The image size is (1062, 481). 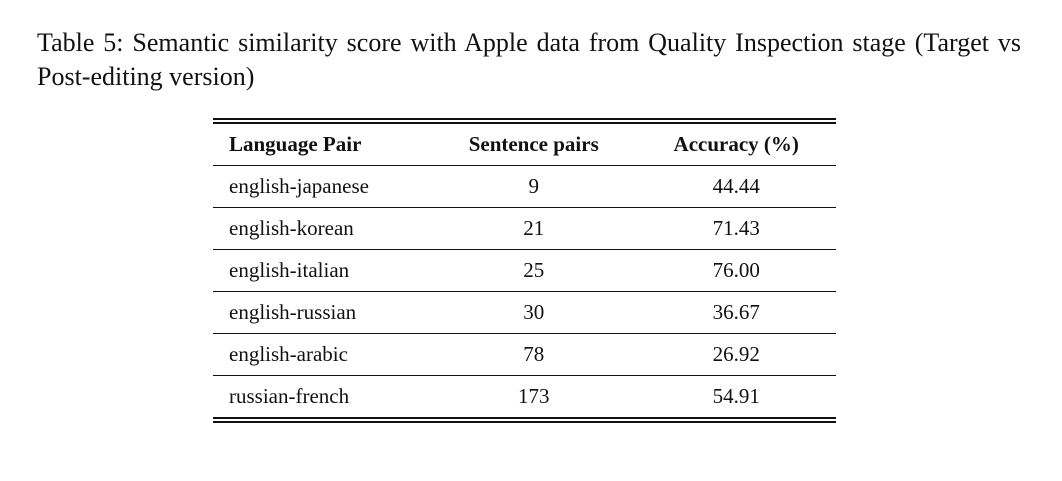 I want to click on table-row: english-arabic 78 26.92, so click(x=524, y=355).